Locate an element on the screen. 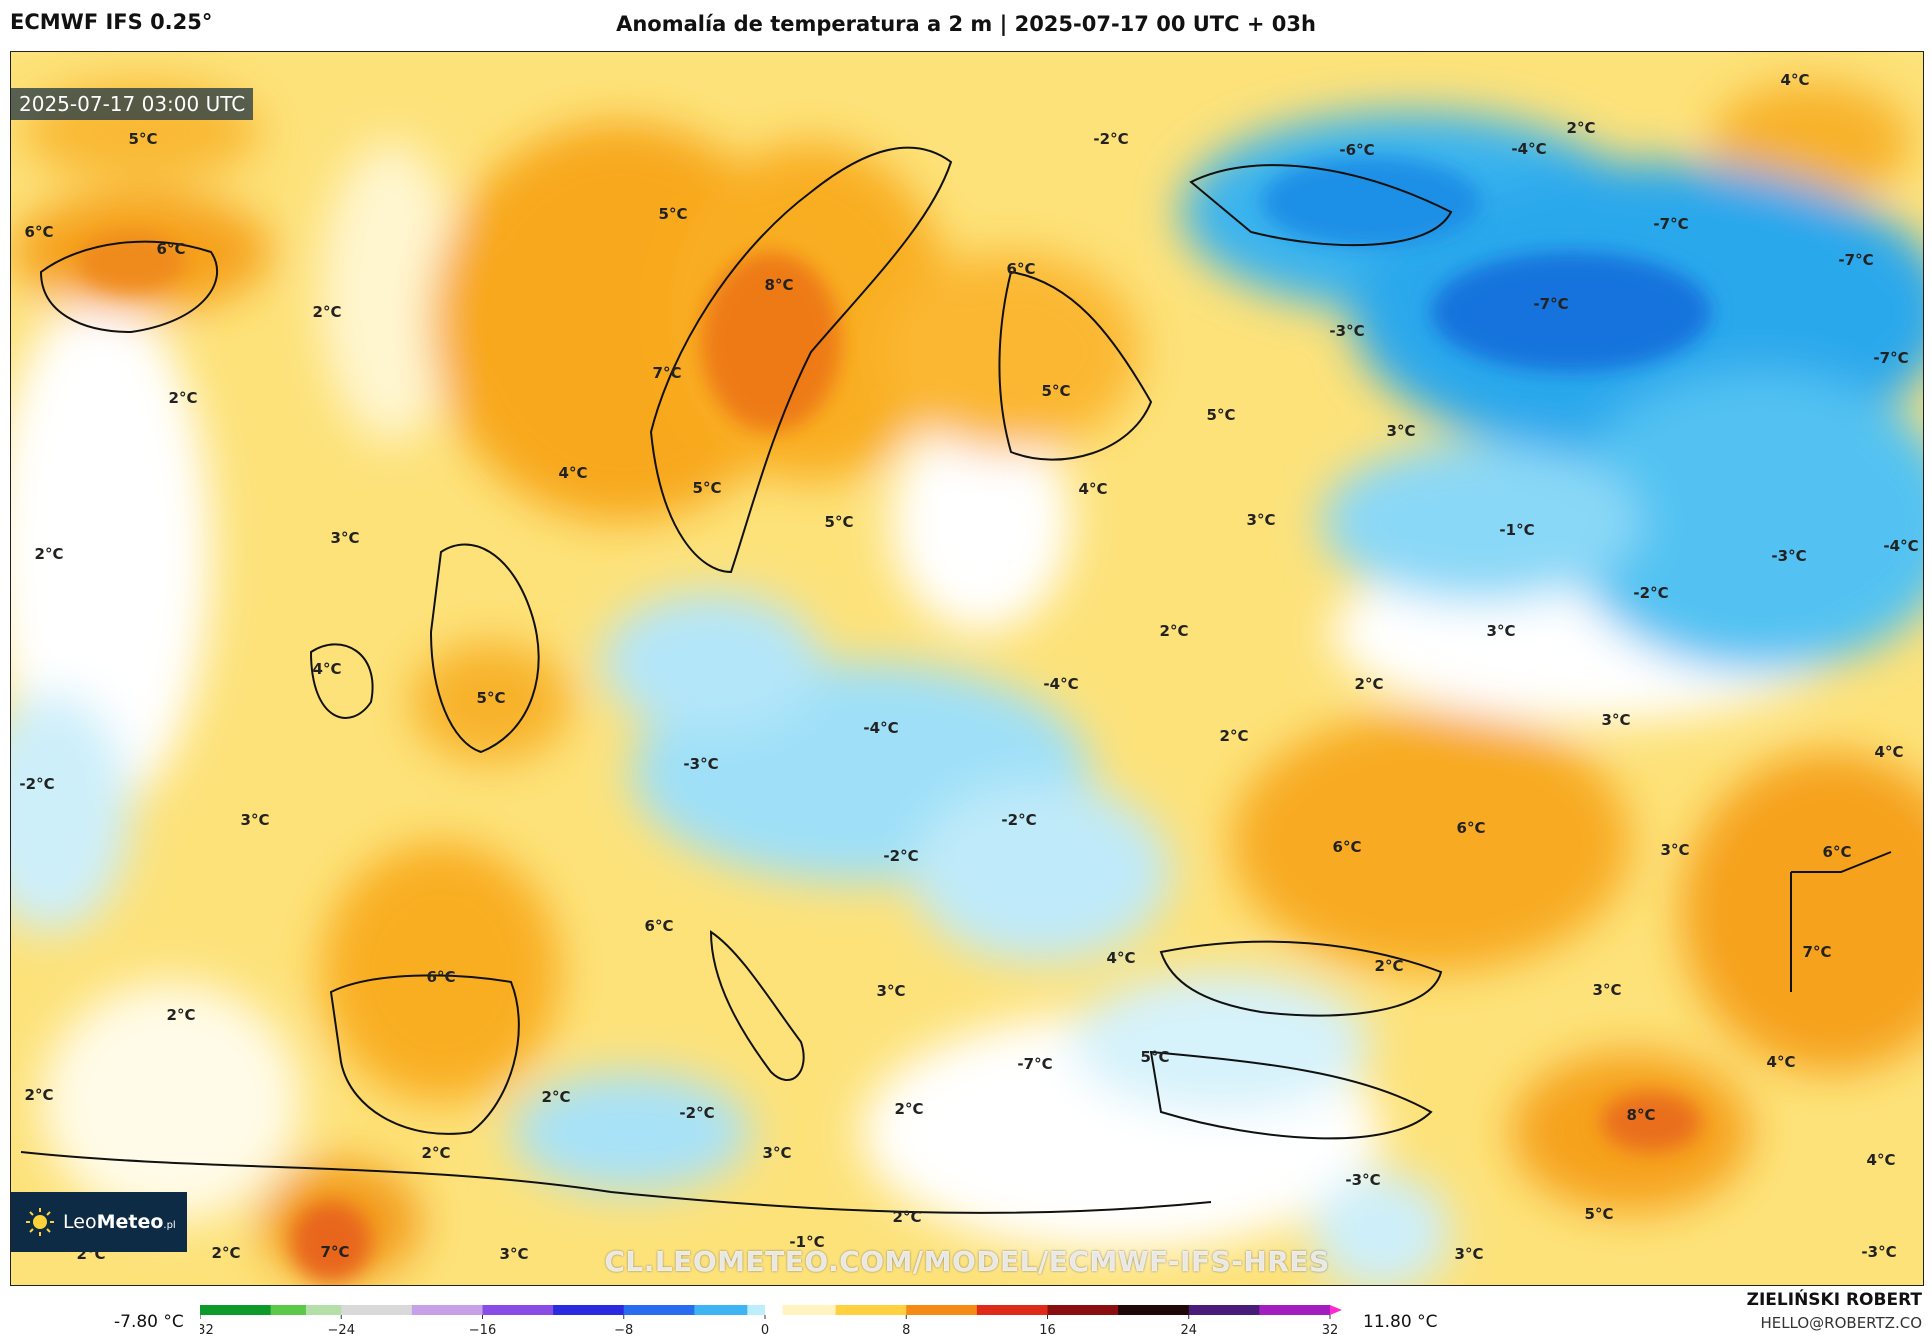 The image size is (1932, 1340). leometeo-logo: LeoMeteo.pl is located at coordinates (99, 1222).